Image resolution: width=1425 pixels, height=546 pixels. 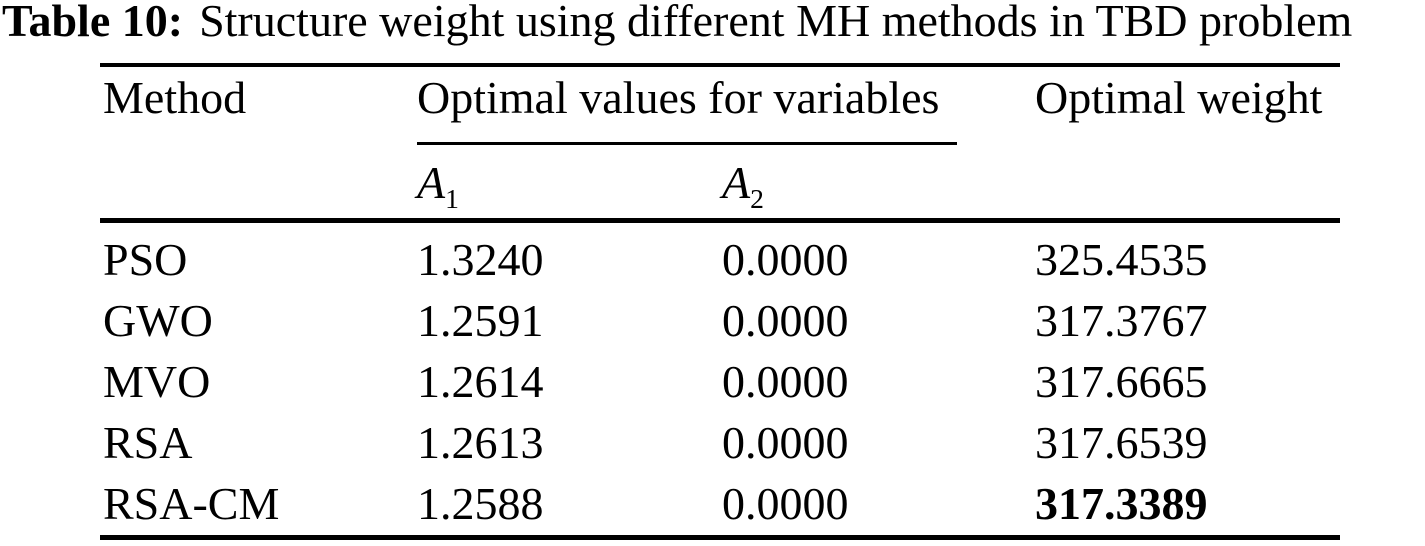 I want to click on table-top-rule, so click(x=720, y=65).